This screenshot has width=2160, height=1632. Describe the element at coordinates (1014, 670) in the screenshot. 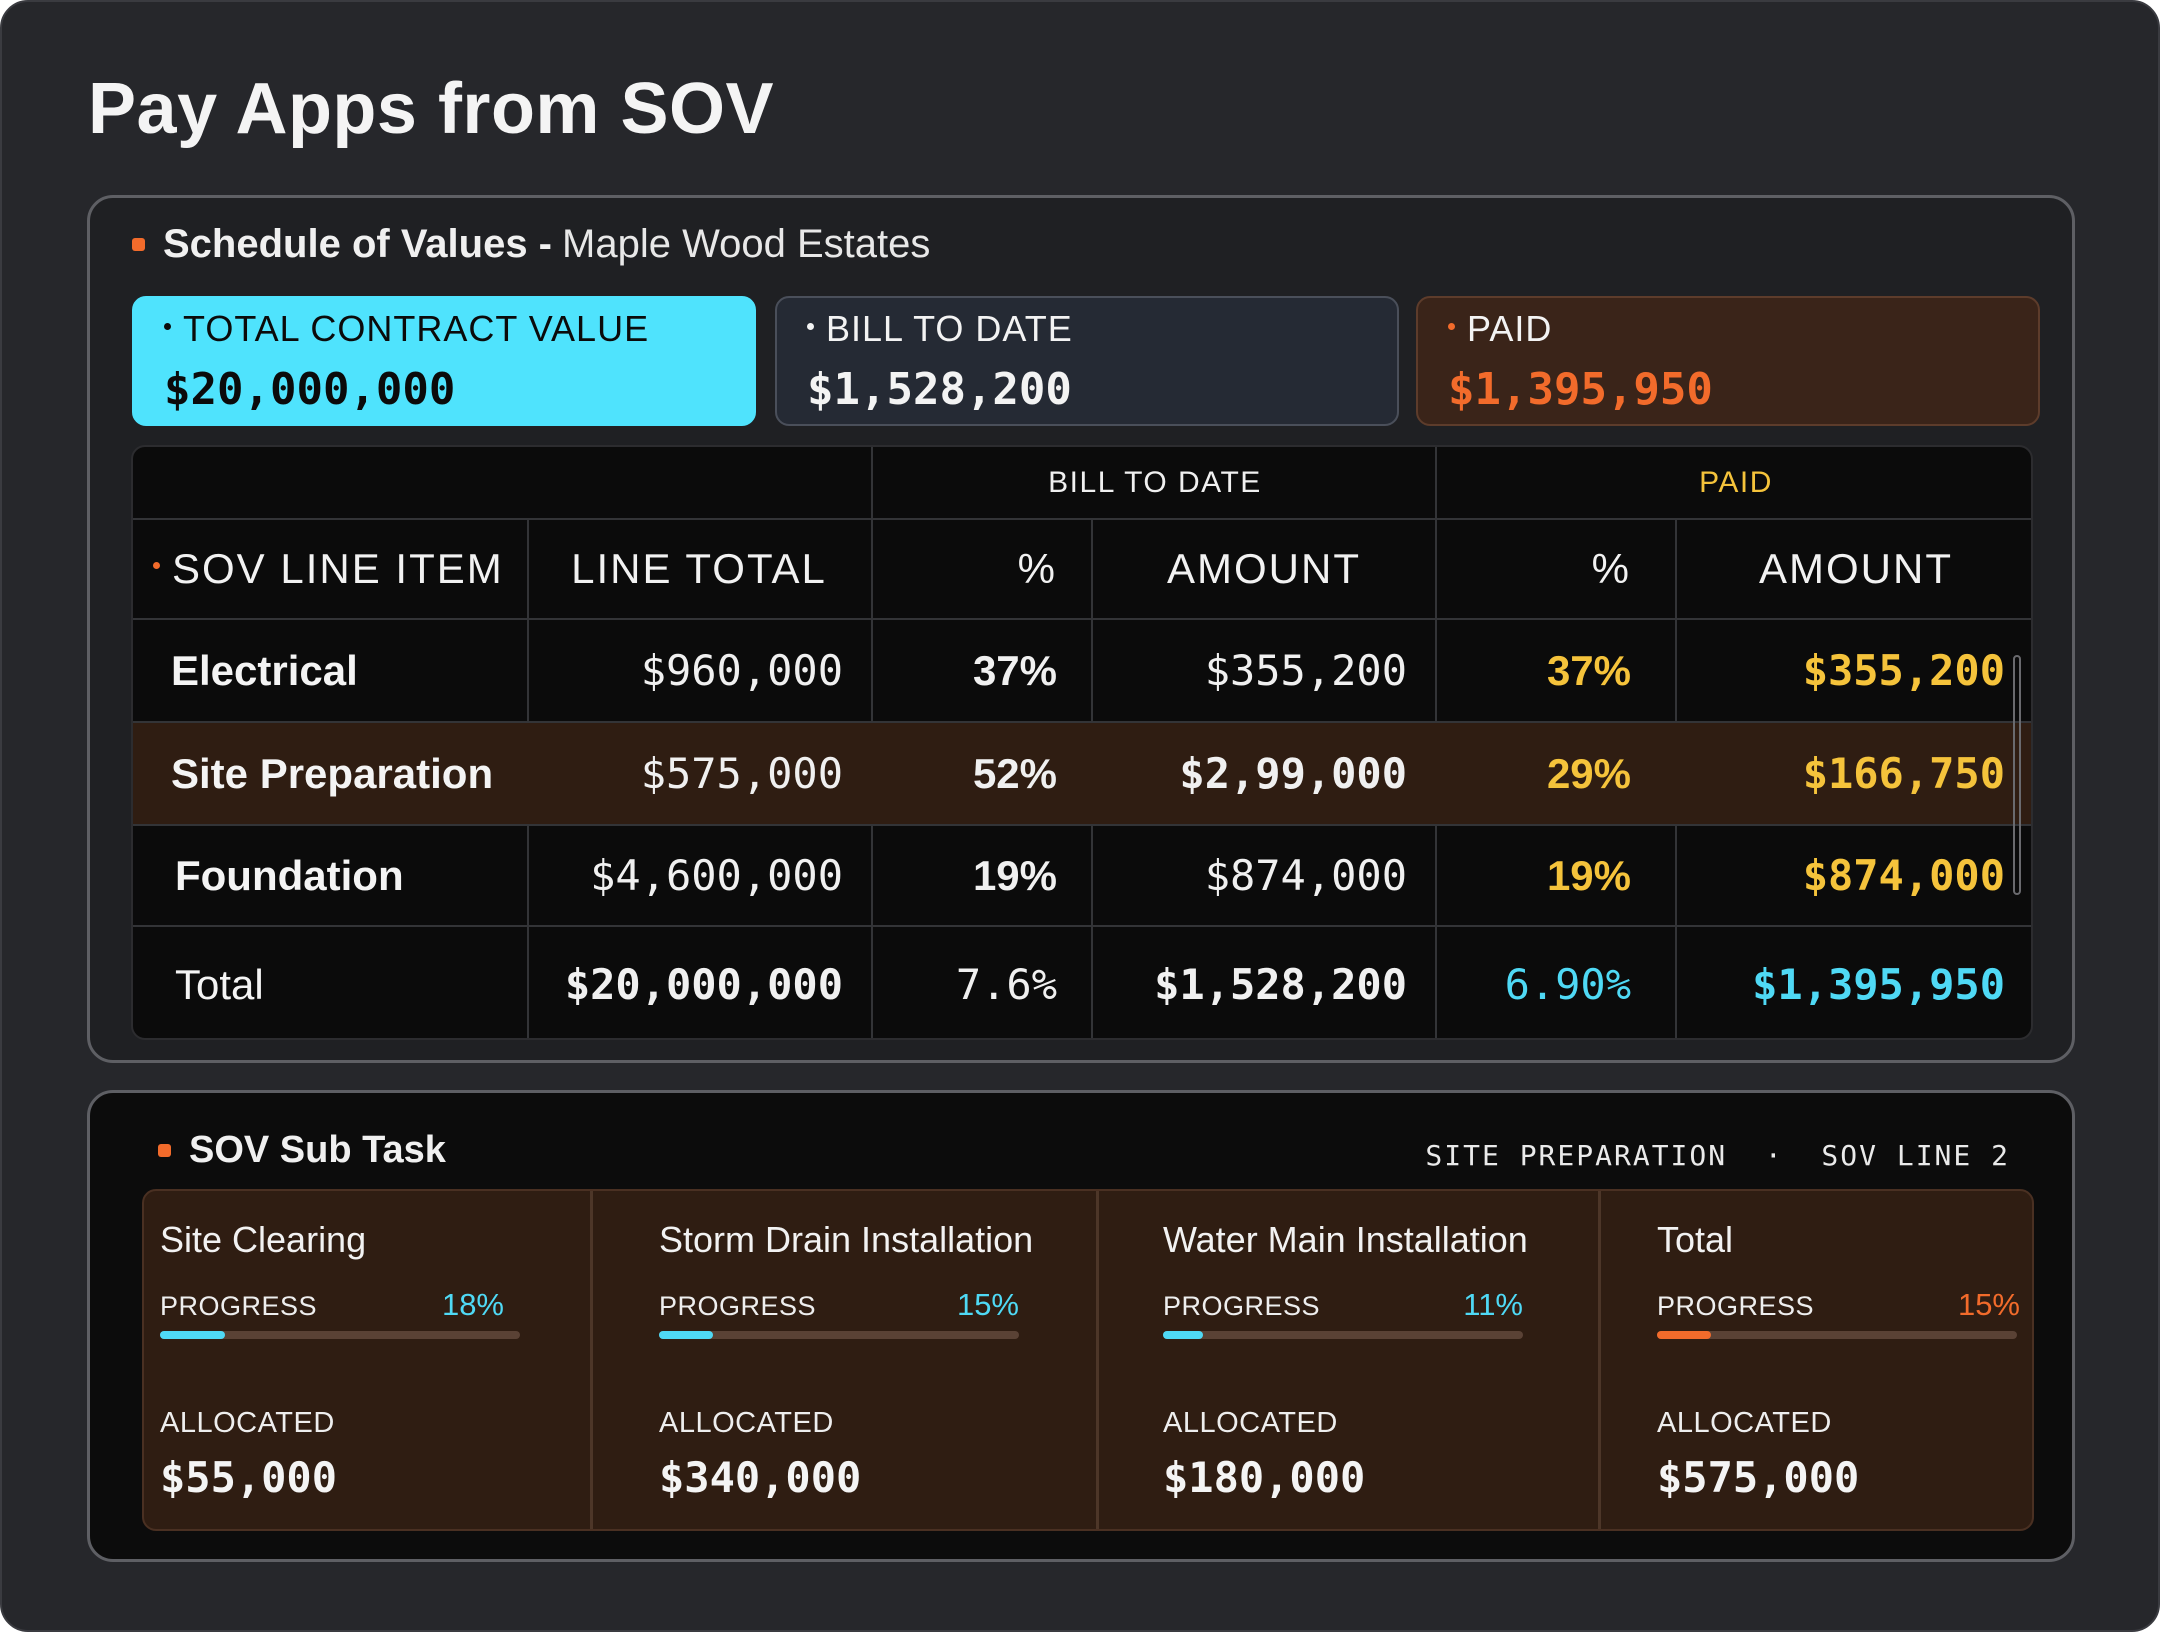

I see `bill-percent: 37%` at that location.